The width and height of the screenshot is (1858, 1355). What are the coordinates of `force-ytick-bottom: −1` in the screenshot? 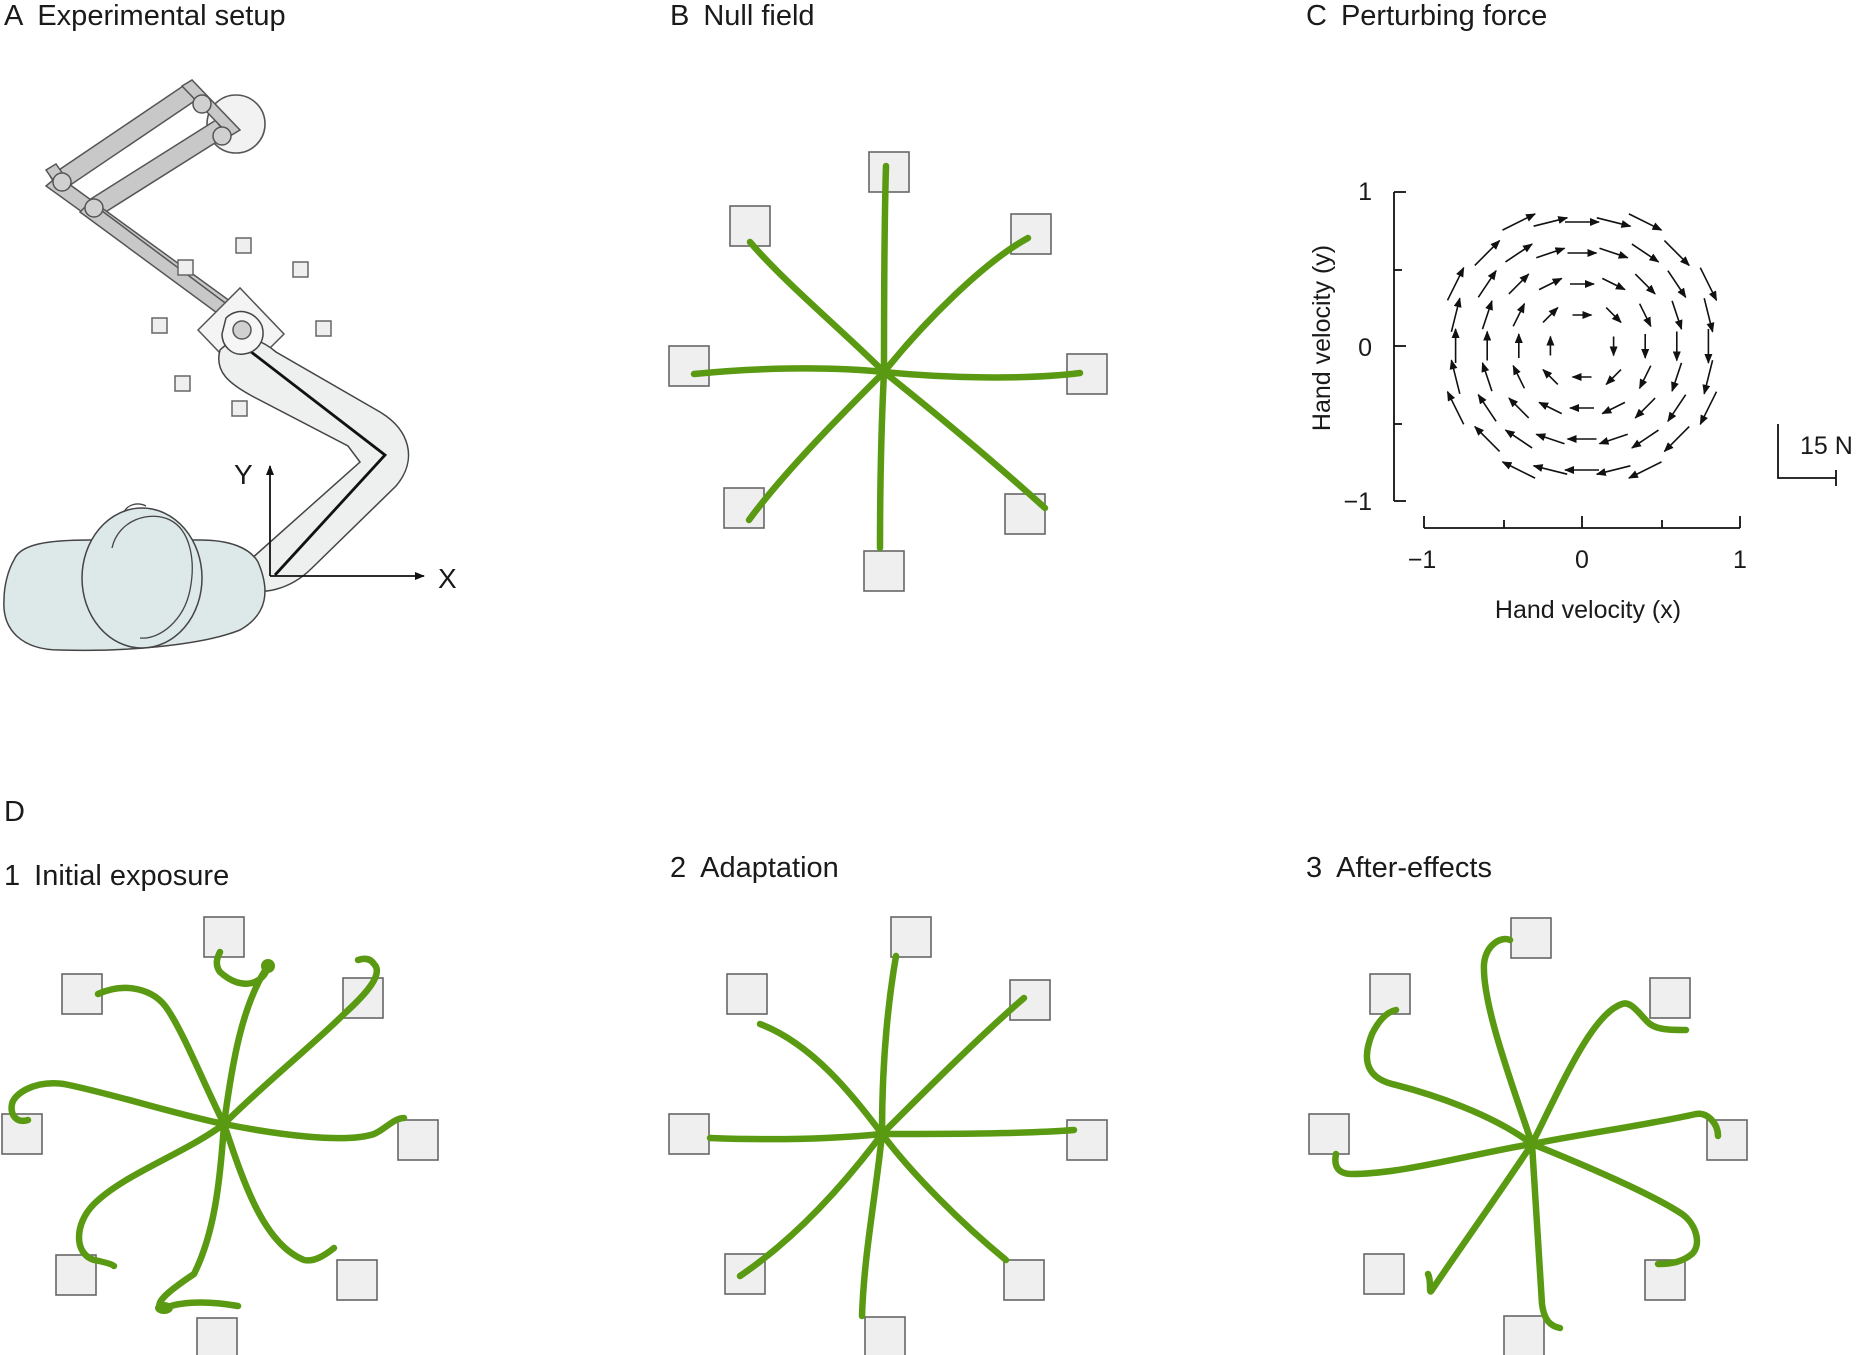 It's located at (1357, 502).